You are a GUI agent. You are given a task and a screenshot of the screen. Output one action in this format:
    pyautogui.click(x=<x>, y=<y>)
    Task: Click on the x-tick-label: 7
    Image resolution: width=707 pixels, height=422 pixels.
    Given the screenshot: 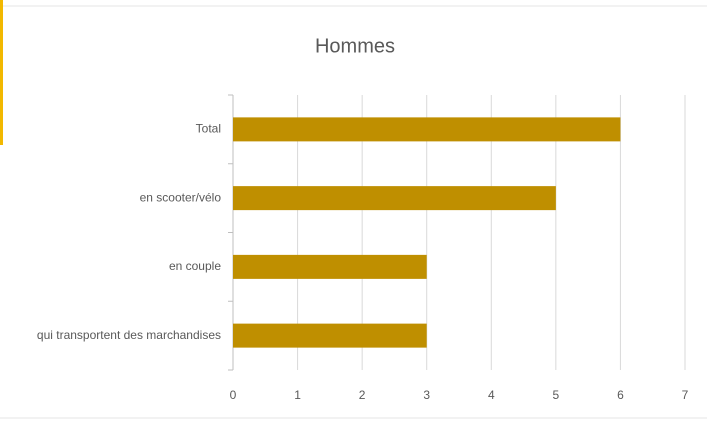 What is the action you would take?
    pyautogui.click(x=685, y=395)
    